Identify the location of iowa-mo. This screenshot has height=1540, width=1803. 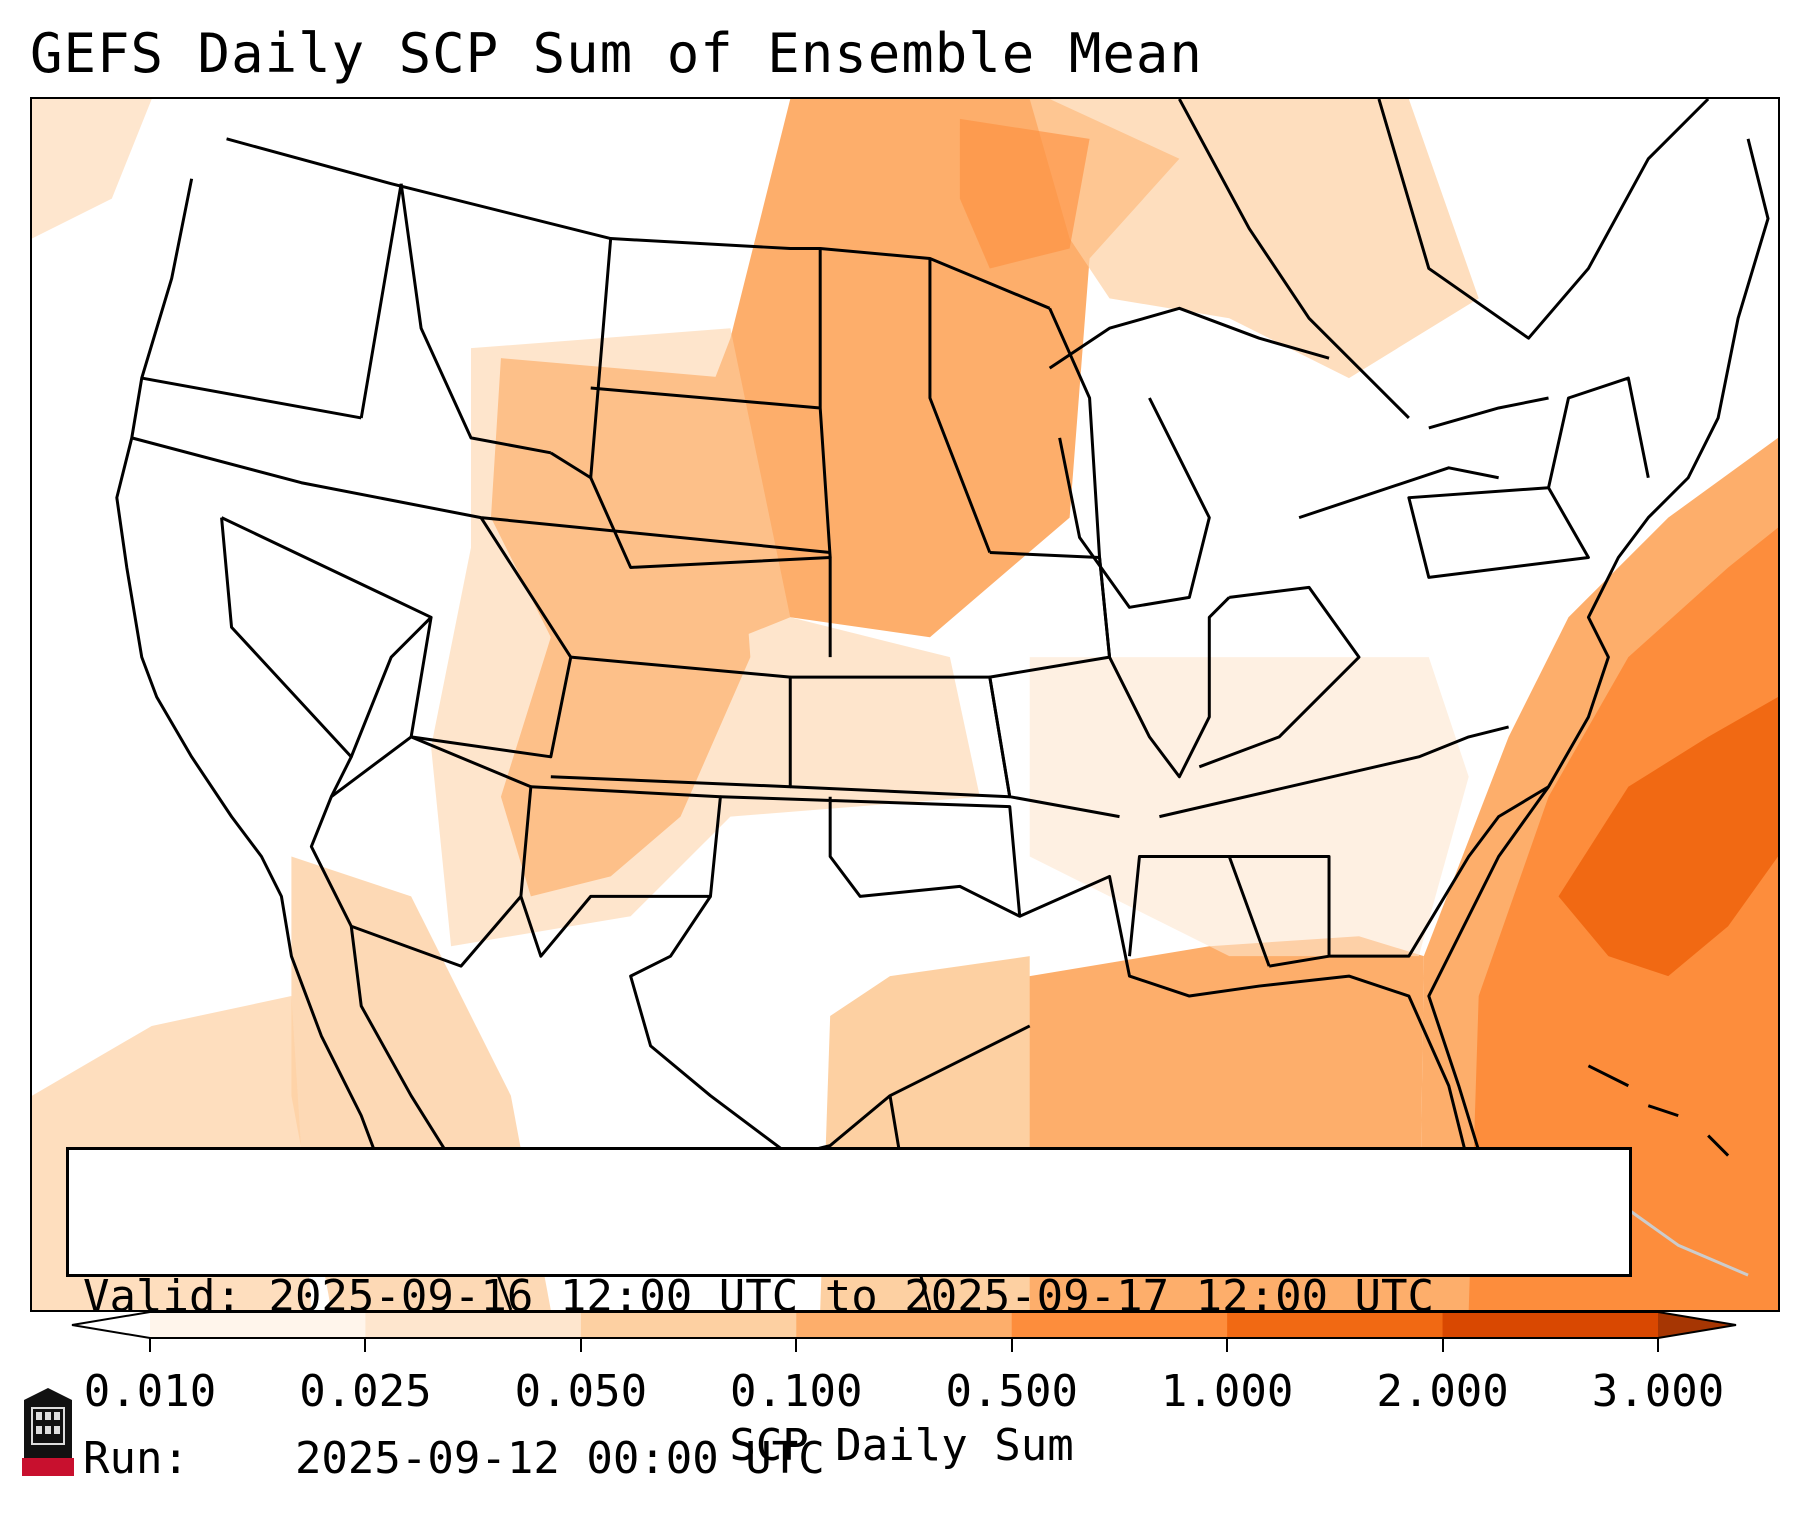
(1054, 685).